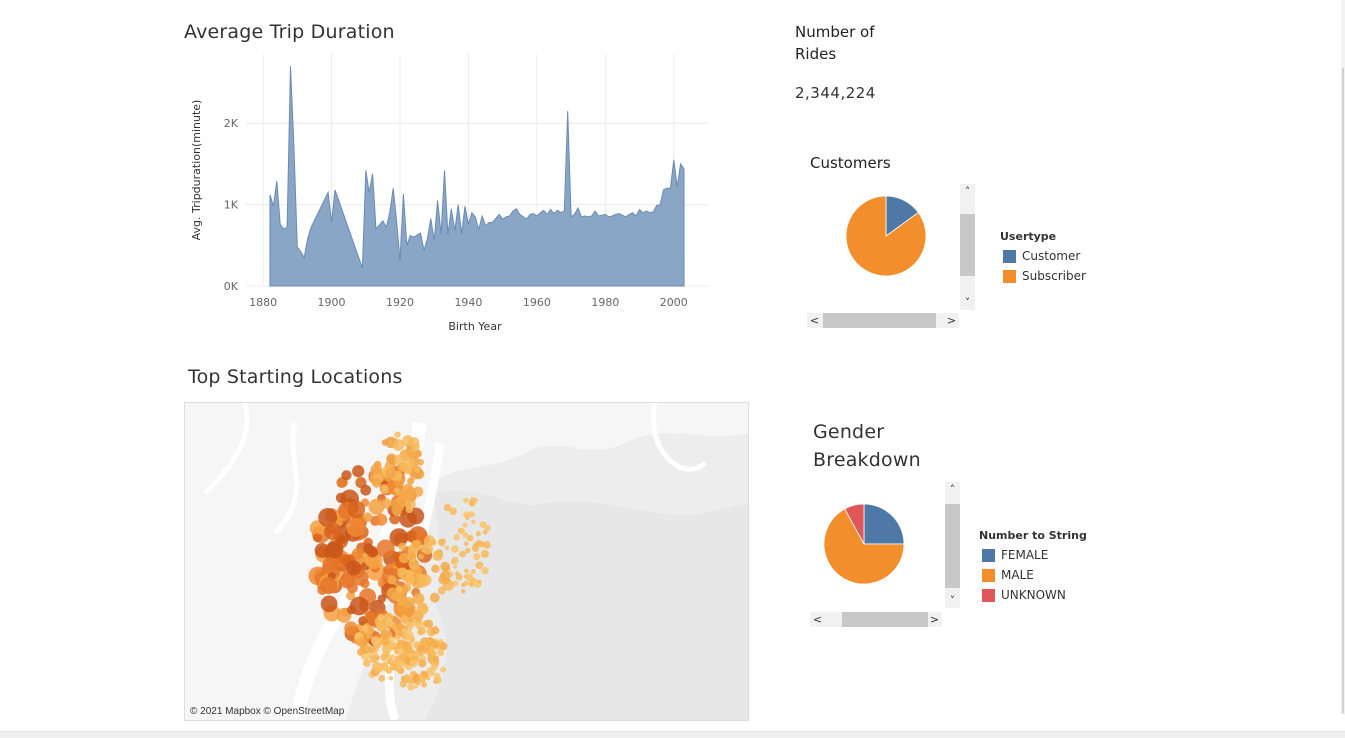 This screenshot has height=738, width=1345. I want to click on pie-slice-subscriber, so click(886, 236).